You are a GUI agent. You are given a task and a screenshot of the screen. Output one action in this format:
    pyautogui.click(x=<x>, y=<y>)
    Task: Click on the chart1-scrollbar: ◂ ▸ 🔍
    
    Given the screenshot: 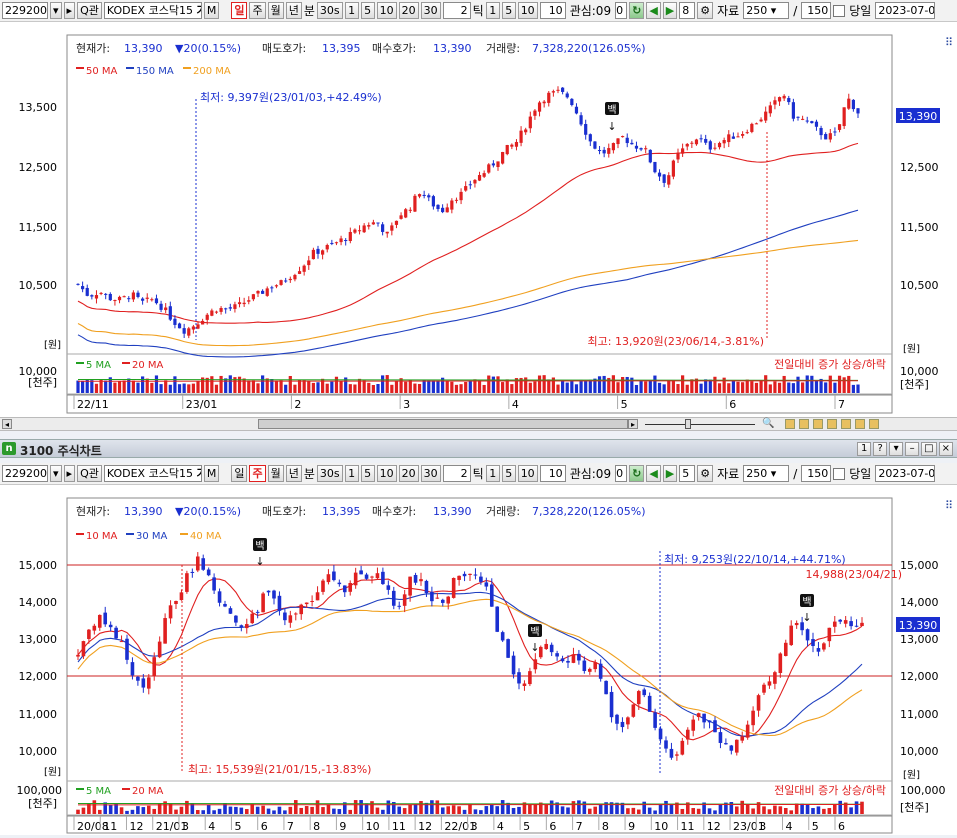 What is the action you would take?
    pyautogui.click(x=478, y=424)
    